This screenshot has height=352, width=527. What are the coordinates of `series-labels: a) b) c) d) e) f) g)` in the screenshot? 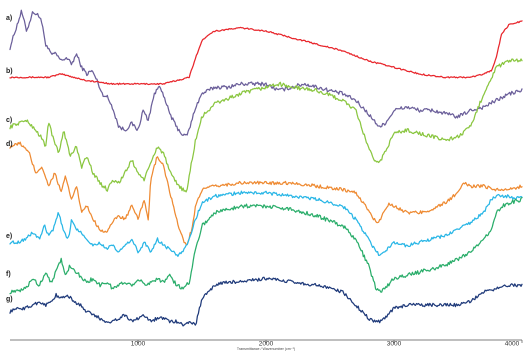 It's located at (9, 159).